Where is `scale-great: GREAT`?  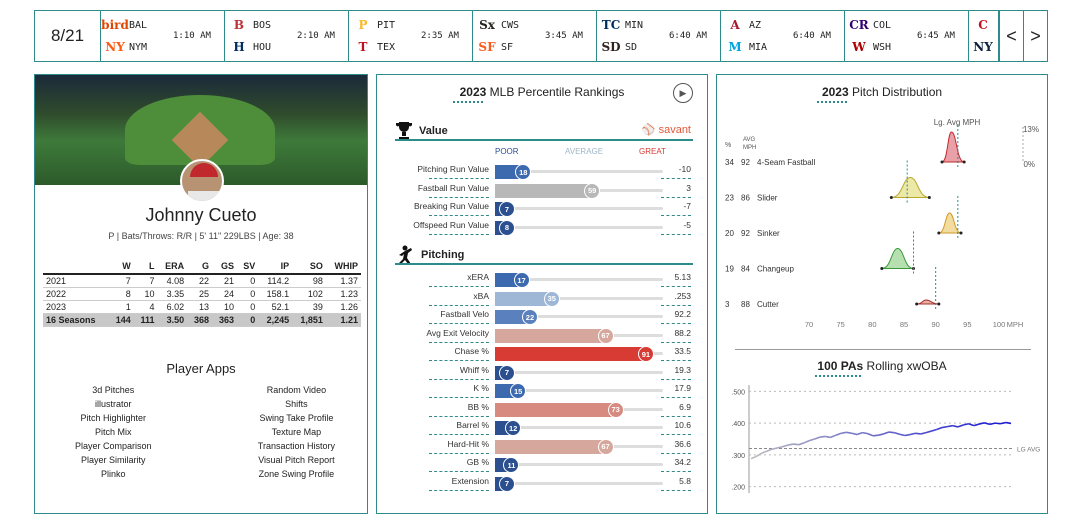
scale-great: GREAT is located at coordinates (652, 151).